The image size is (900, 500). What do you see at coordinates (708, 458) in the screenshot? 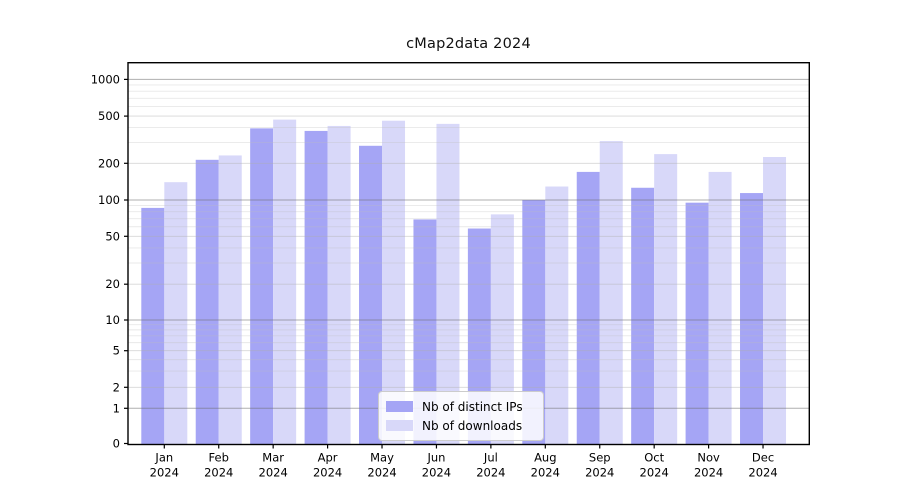
I see `x-tick-label-month: Nov` at bounding box center [708, 458].